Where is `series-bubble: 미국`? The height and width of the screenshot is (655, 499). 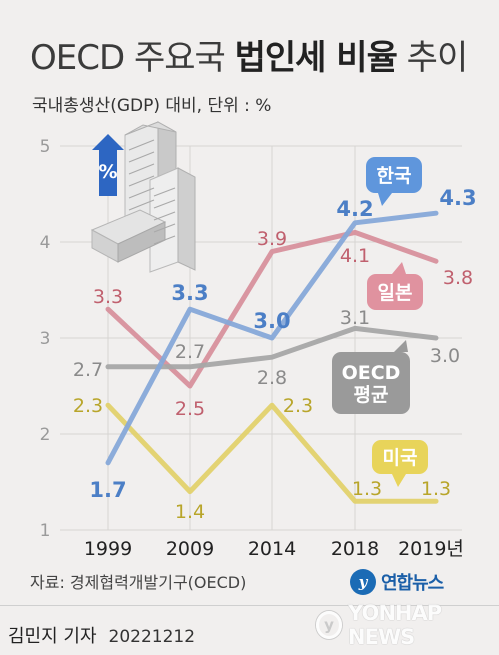 series-bubble: 미국 is located at coordinates (400, 463).